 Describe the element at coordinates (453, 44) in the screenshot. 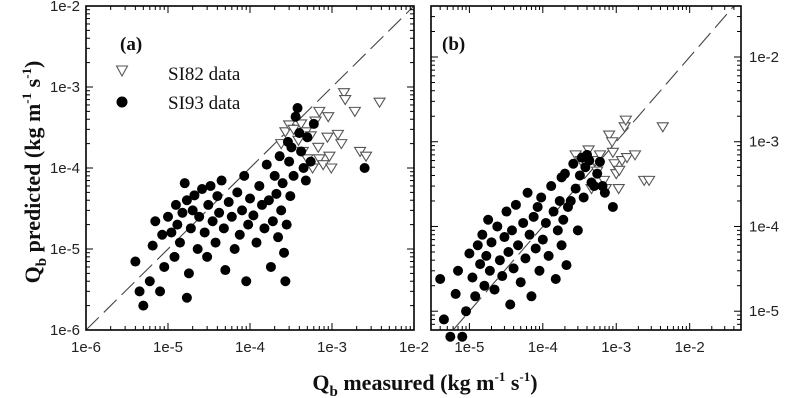

I see `panel-label-b: (b)` at that location.